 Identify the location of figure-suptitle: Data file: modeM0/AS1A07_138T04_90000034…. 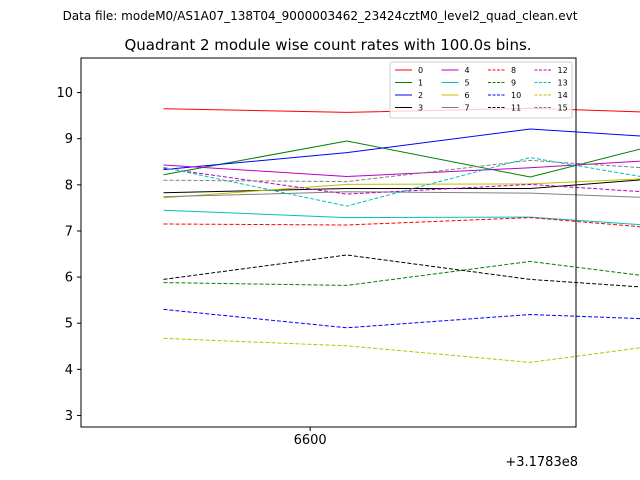
(320, 16).